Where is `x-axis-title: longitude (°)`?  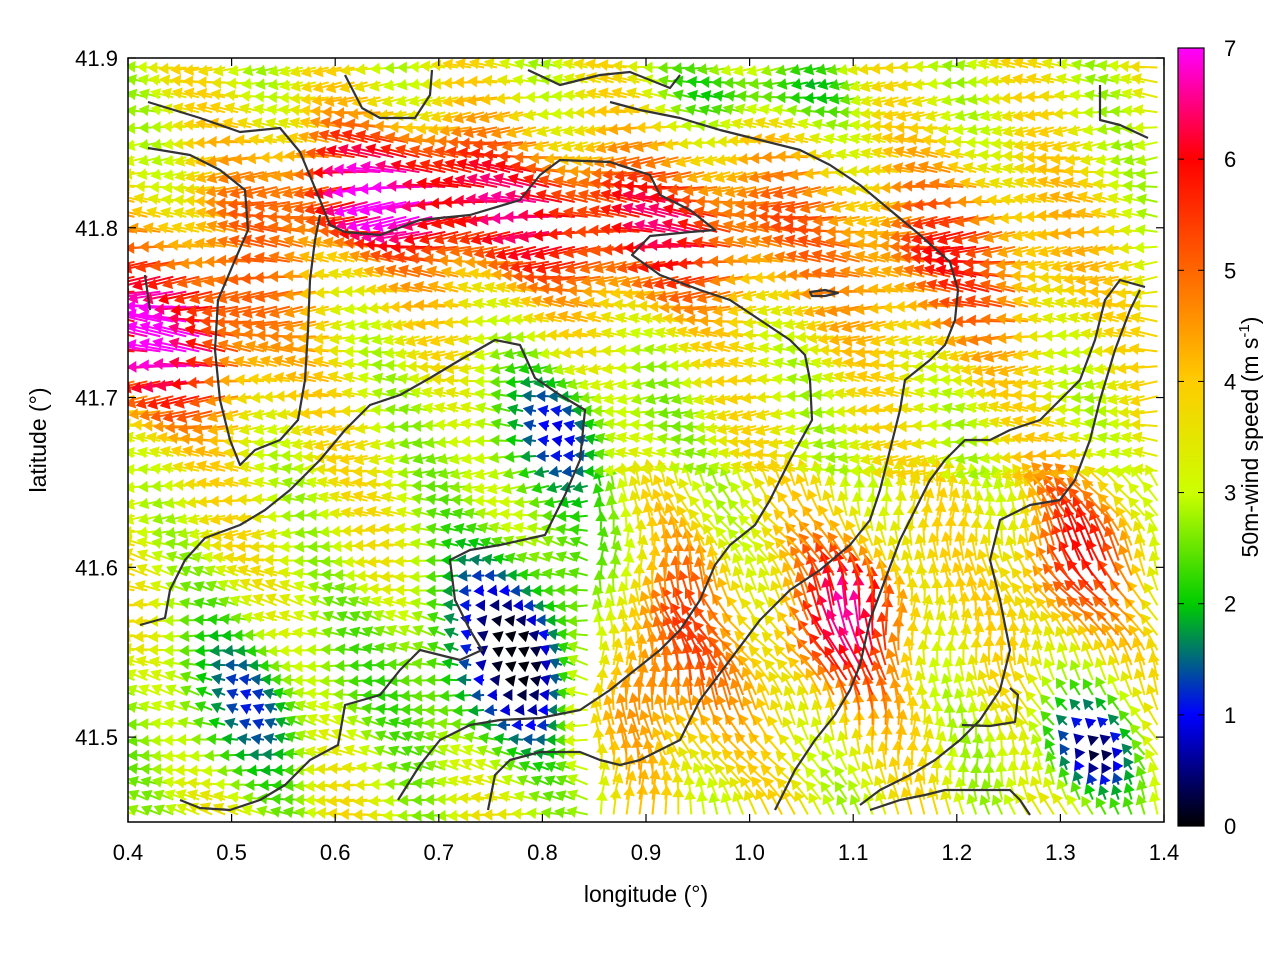
x-axis-title: longitude (°) is located at coordinates (646, 894).